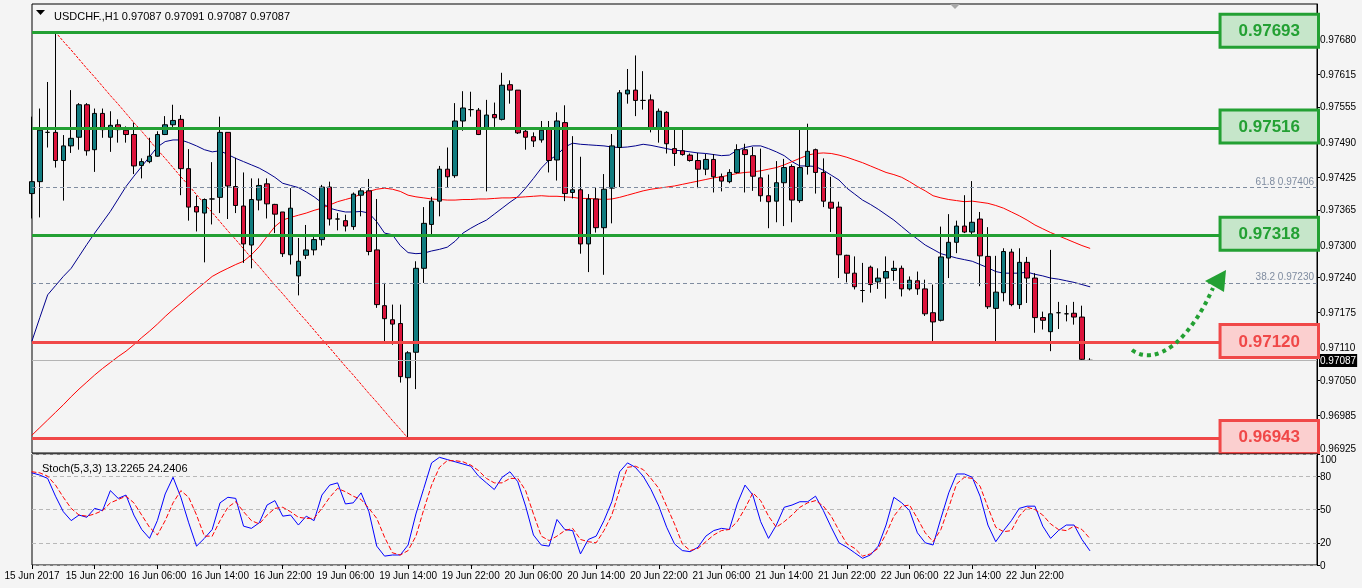 The width and height of the screenshot is (1362, 588). What do you see at coordinates (909, 575) in the screenshot?
I see `x-tick-label: 22 Jun 06:00` at bounding box center [909, 575].